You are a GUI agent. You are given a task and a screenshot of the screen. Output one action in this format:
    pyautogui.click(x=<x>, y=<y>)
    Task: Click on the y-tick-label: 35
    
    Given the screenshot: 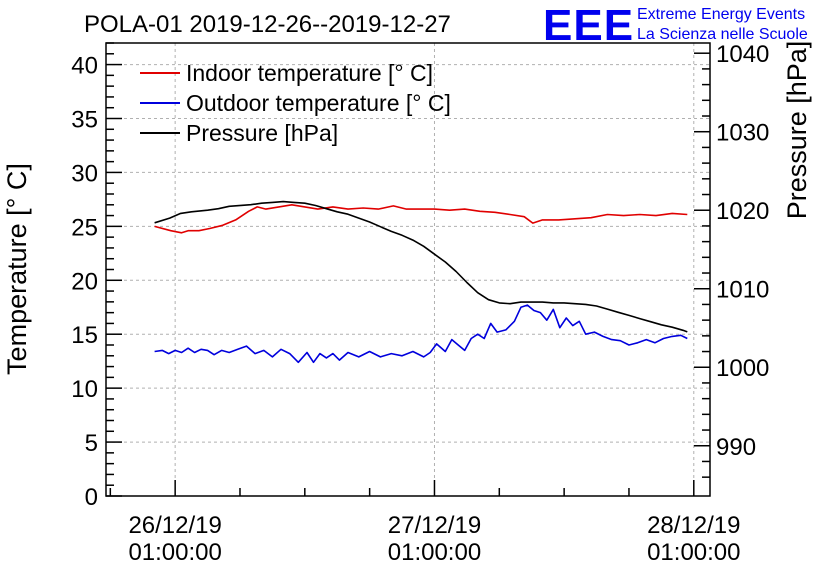 What is the action you would take?
    pyautogui.click(x=84, y=120)
    